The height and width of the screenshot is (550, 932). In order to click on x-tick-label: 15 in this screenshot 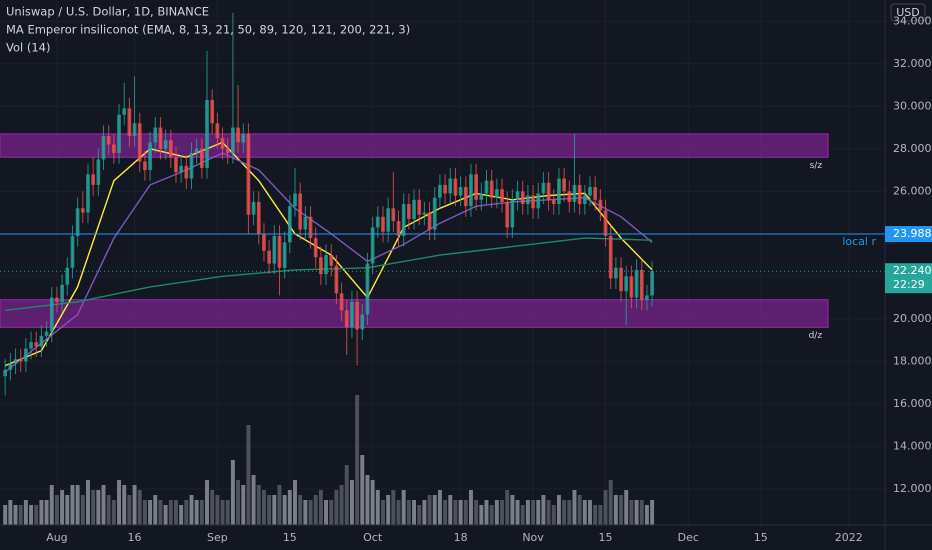, I will do `click(606, 537)`.